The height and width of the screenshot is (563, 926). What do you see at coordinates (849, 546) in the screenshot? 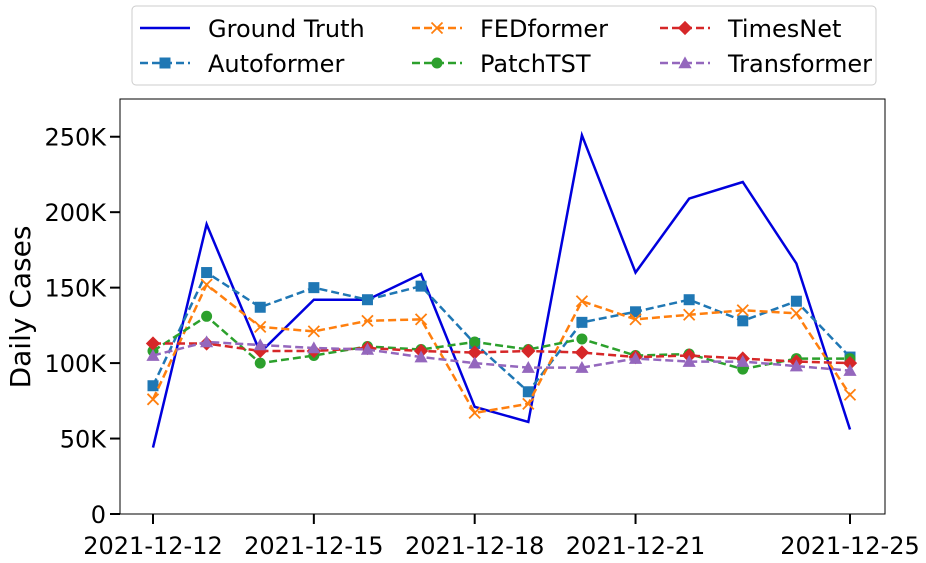
I see `x-tick-label: 2021-12-25` at bounding box center [849, 546].